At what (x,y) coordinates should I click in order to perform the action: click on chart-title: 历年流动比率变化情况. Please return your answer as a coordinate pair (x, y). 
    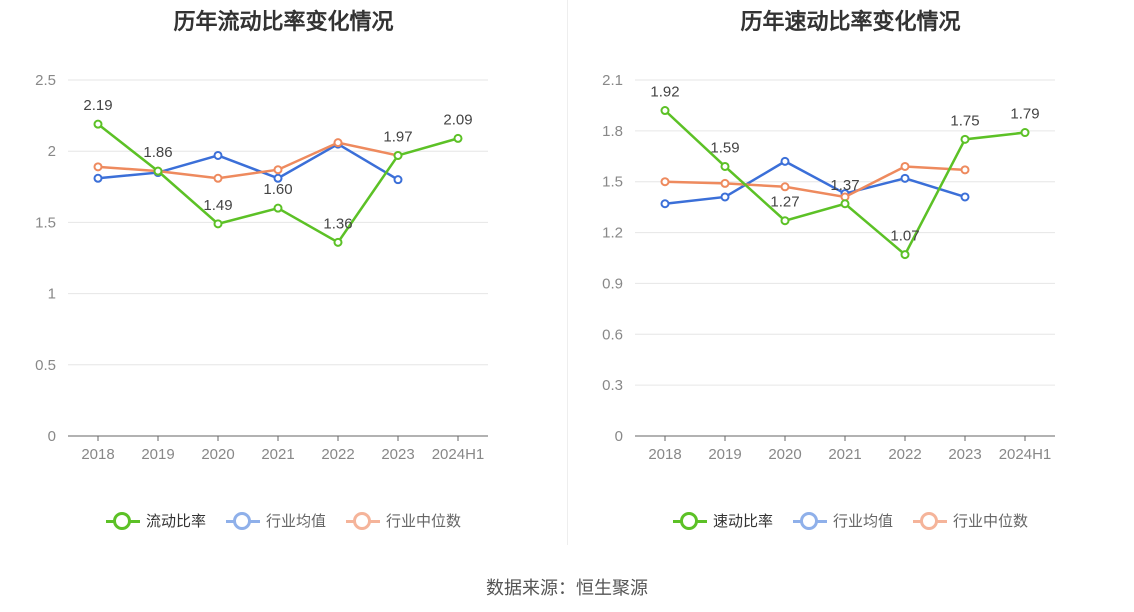
    Looking at the image, I should click on (283, 21).